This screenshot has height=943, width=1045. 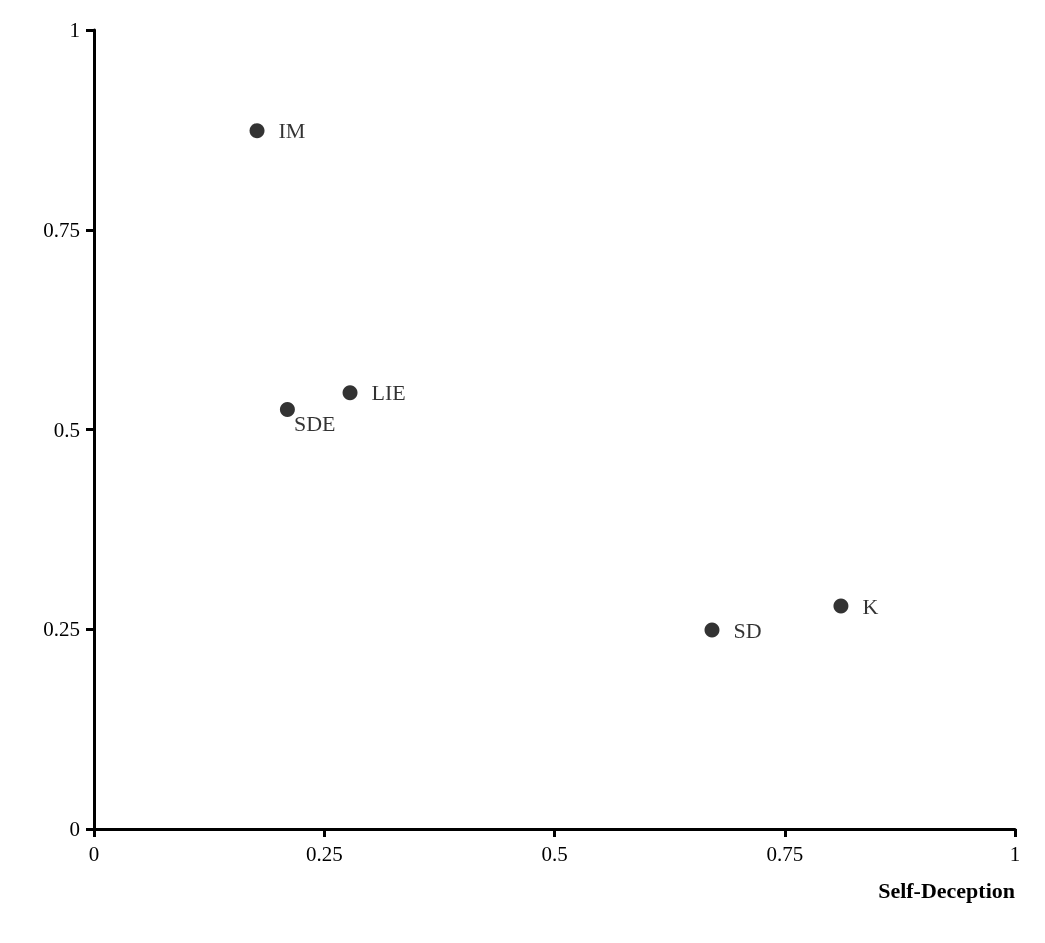 What do you see at coordinates (61, 229) in the screenshot?
I see `y-tick-label: 0.75` at bounding box center [61, 229].